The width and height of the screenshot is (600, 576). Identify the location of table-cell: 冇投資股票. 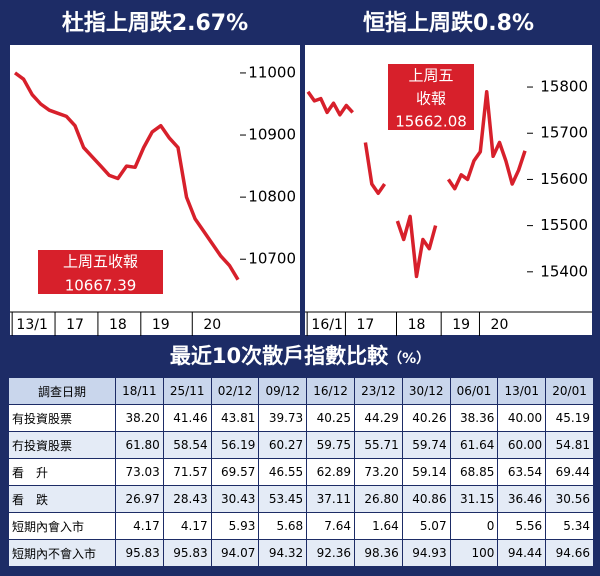
(62, 445).